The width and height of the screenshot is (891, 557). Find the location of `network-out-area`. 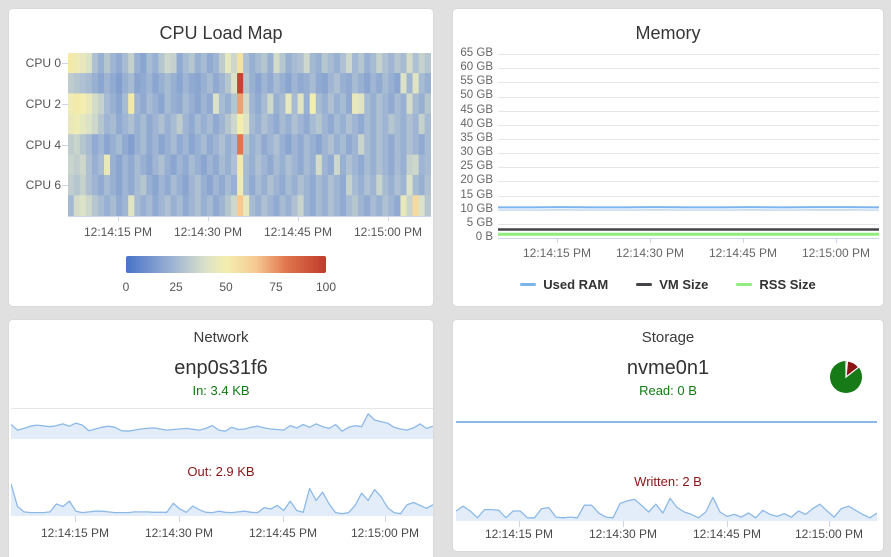

network-out-area is located at coordinates (221, 497).